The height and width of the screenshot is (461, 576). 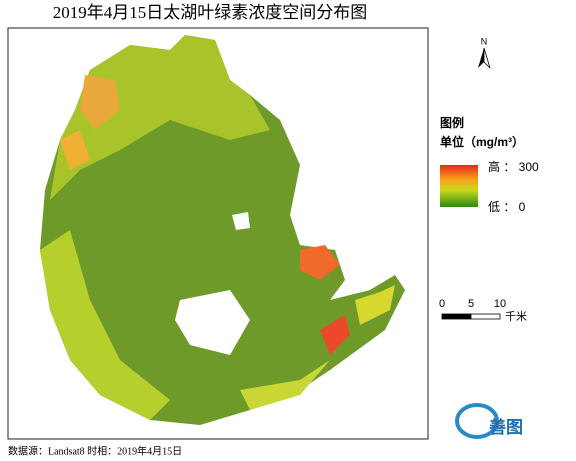 I want to click on scale-tick-label: 0, so click(x=442, y=304).